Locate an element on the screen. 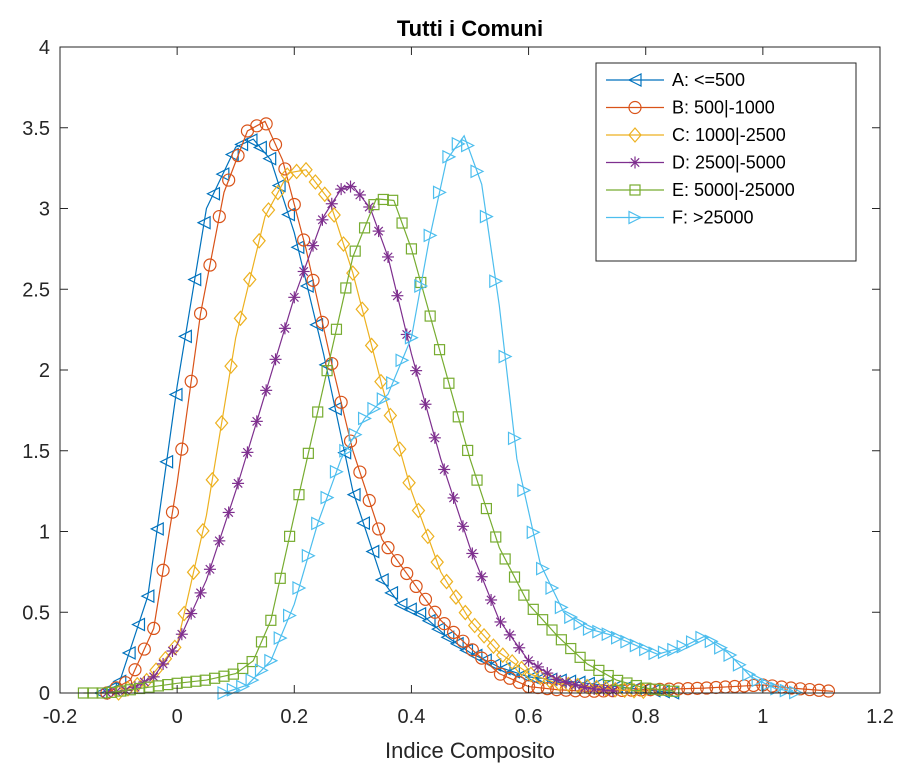 Image resolution: width=897 pixels, height=771 pixels. y-tick-label: 3.5 is located at coordinates (36, 129).